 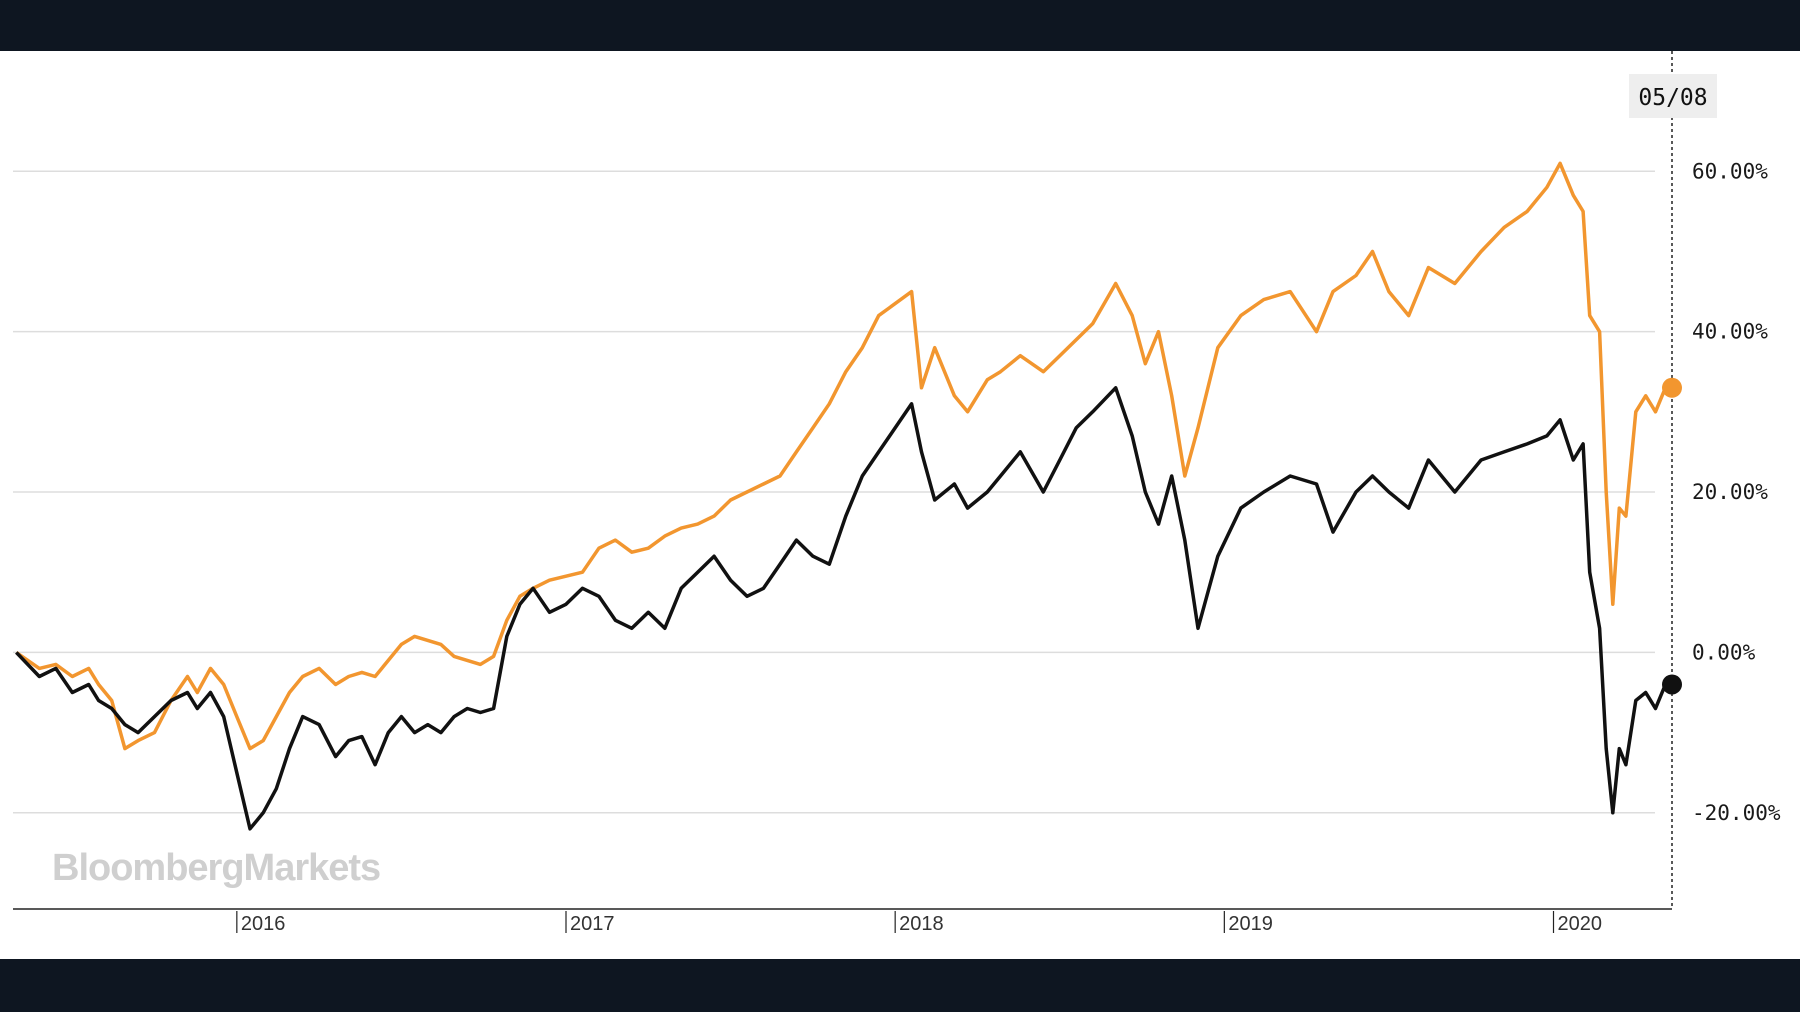 What do you see at coordinates (1250, 924) in the screenshot?
I see `x-tick-label: 2019` at bounding box center [1250, 924].